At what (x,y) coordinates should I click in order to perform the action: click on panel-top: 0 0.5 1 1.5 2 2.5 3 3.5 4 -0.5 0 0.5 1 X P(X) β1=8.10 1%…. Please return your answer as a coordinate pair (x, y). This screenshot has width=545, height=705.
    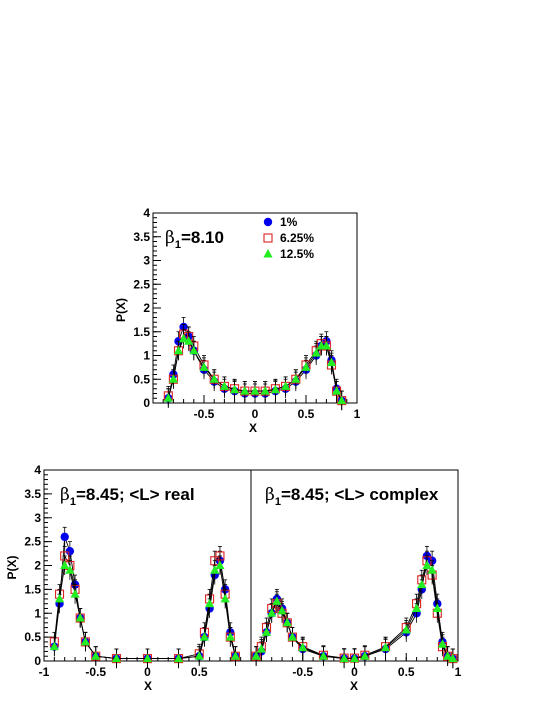
    Looking at the image, I should click on (237, 320).